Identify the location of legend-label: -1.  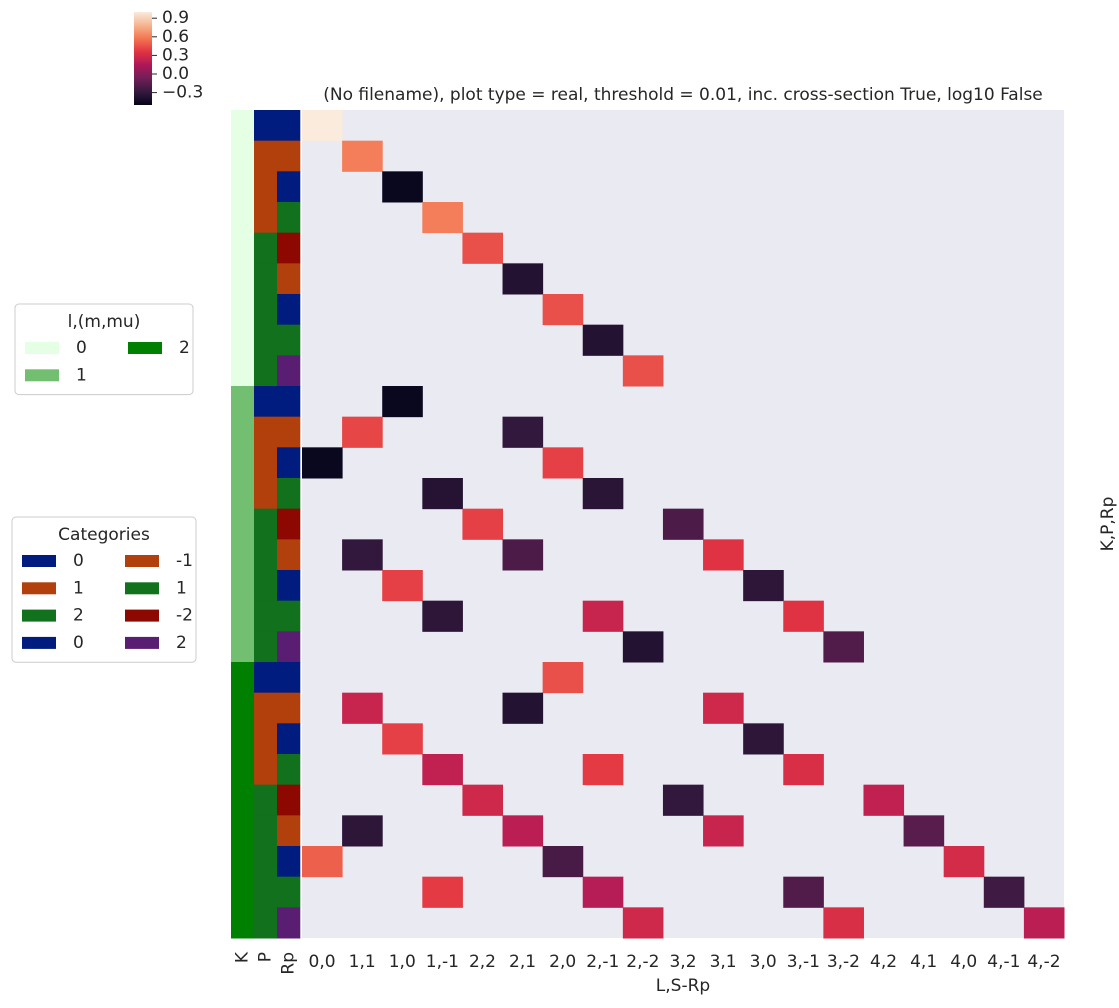
(184, 561).